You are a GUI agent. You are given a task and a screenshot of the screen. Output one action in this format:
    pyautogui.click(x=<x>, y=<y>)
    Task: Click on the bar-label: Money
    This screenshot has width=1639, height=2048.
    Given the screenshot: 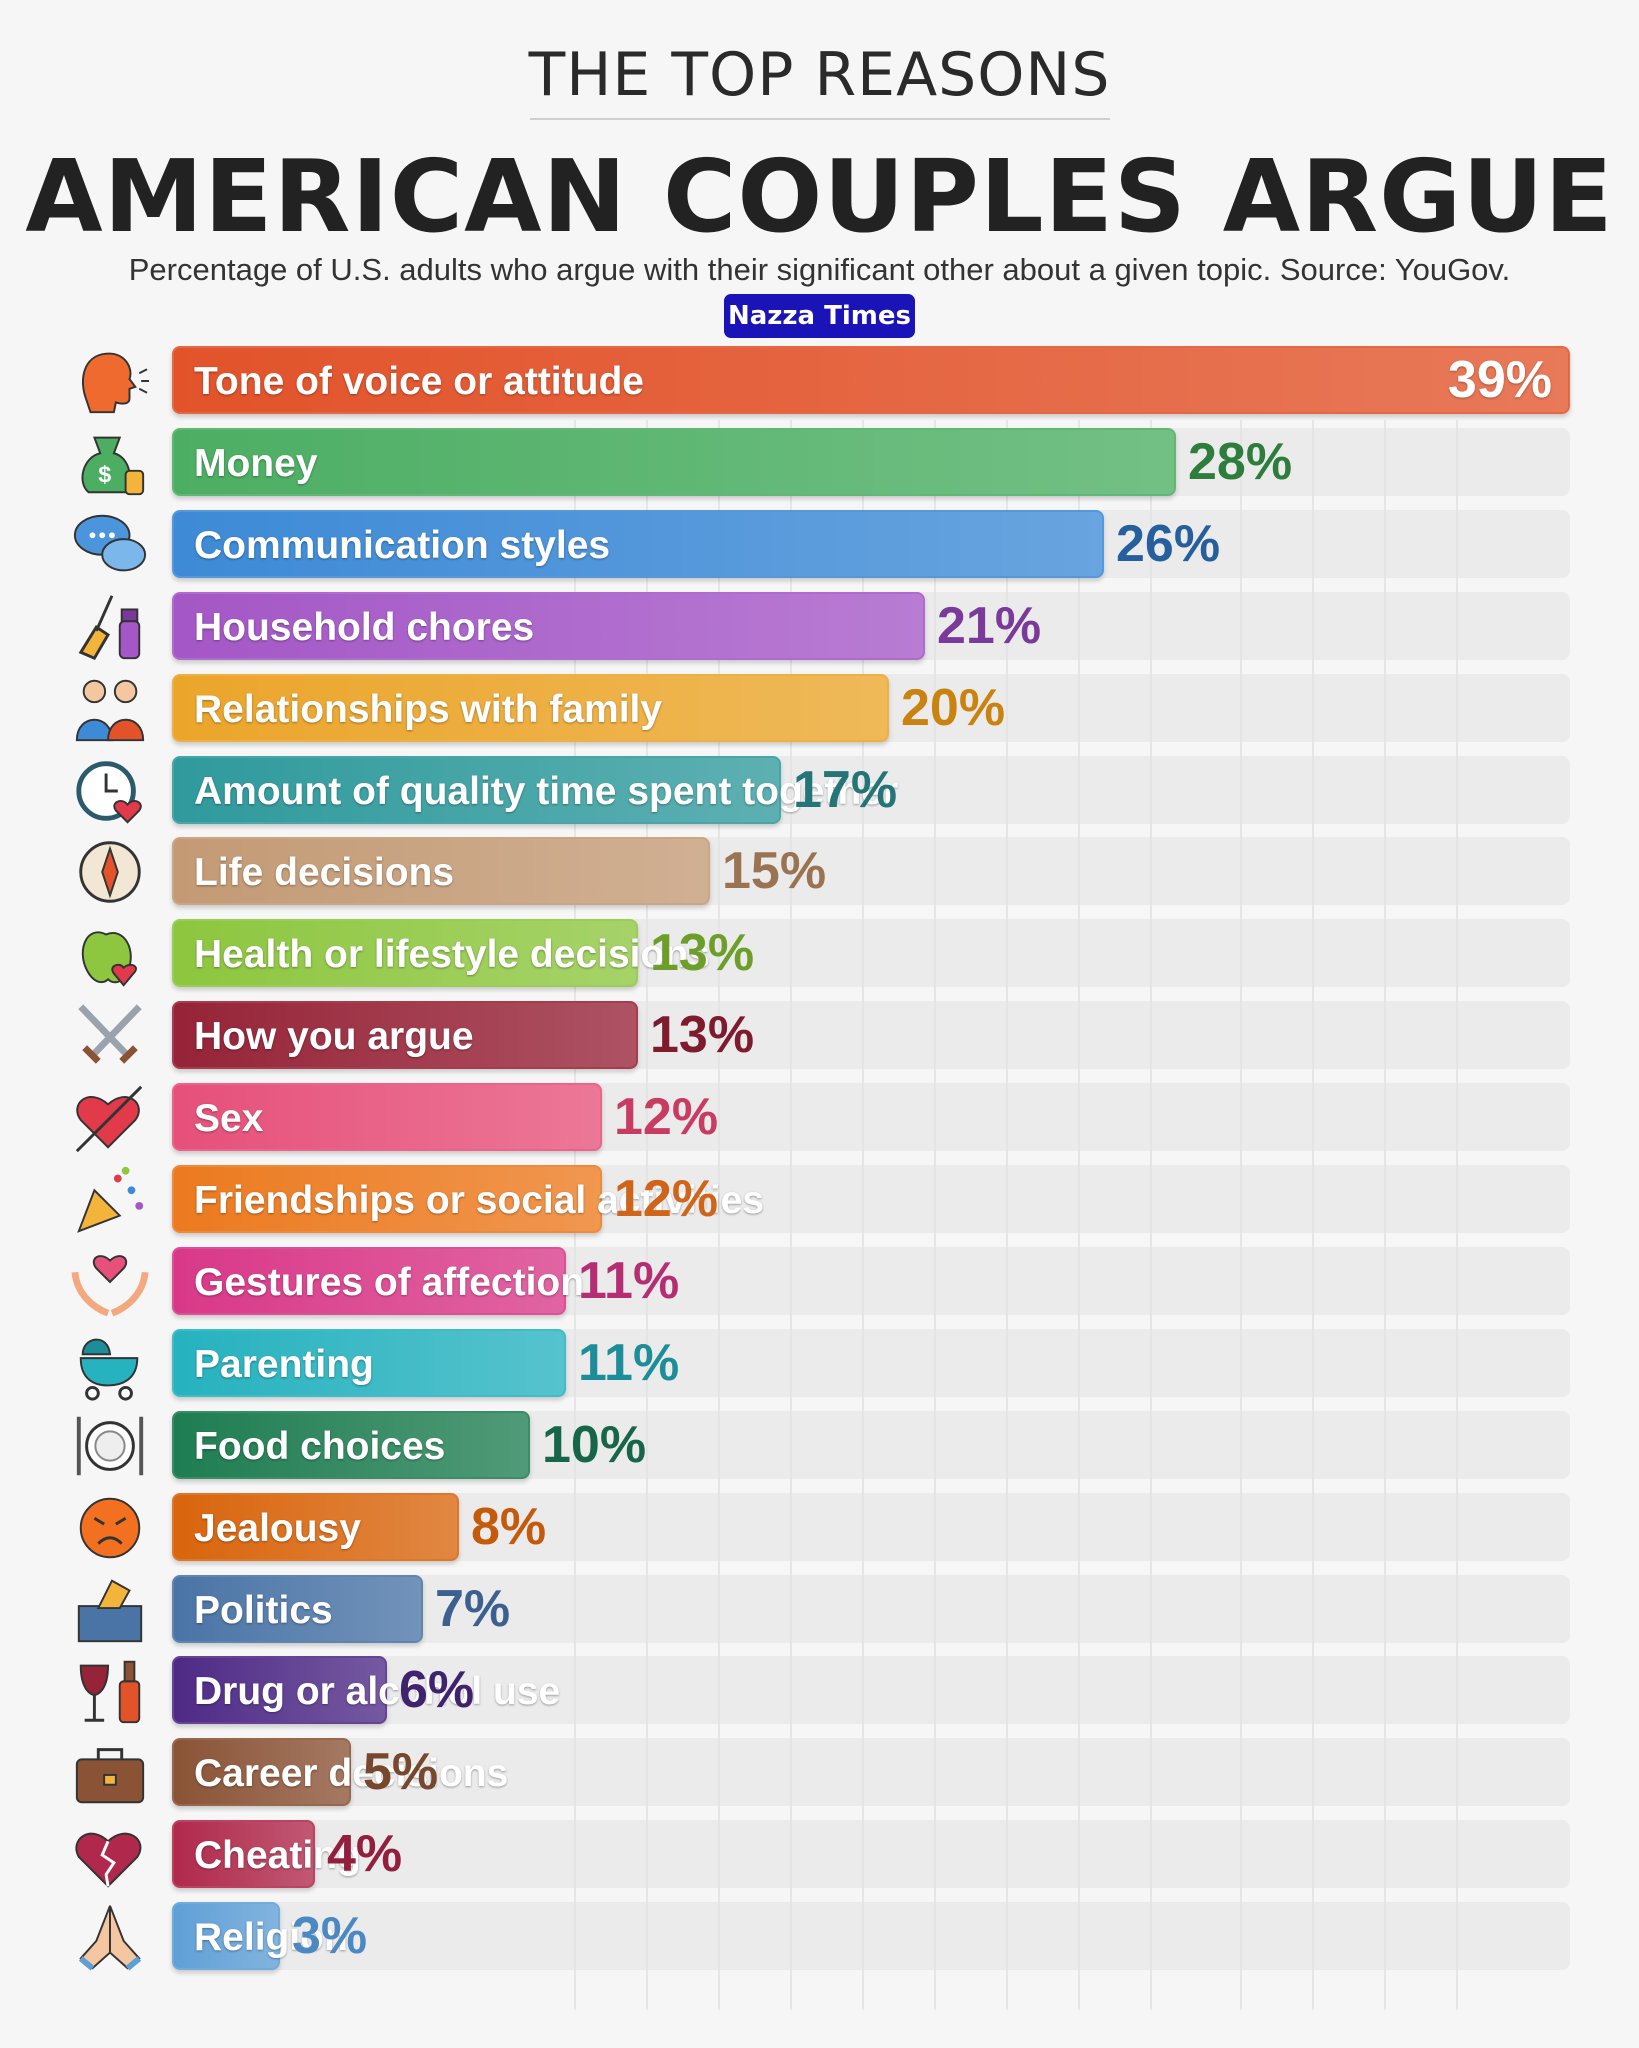 What is the action you would take?
    pyautogui.click(x=256, y=463)
    